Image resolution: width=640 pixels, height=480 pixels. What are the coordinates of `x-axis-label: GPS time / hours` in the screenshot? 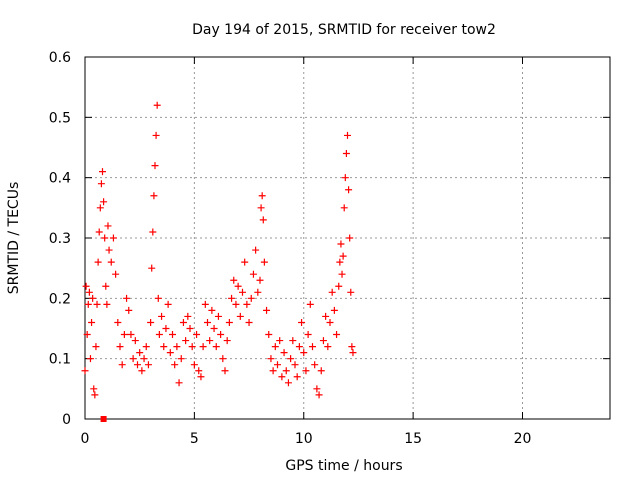 It's located at (343, 466).